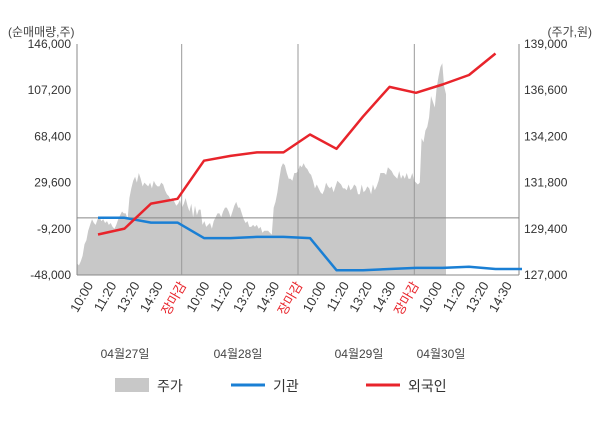  Describe the element at coordinates (50, 90) in the screenshot. I see `left-tick-label: 107,200` at that location.